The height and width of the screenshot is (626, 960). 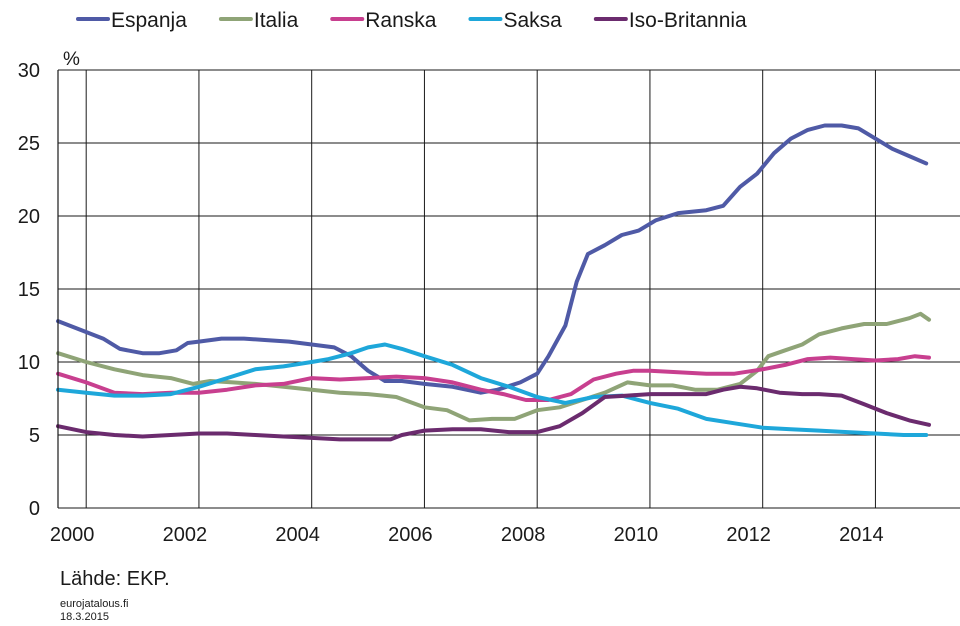 I want to click on chart-legend: Espanja Italia Ranska Saksa Iso-Britannia, so click(x=411, y=20).